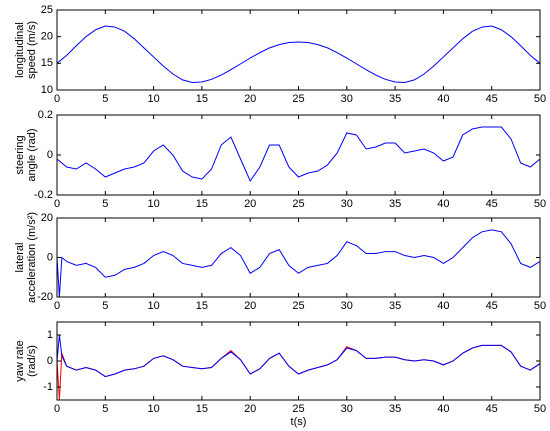 The image size is (550, 431). What do you see at coordinates (299, 422) in the screenshot?
I see `x-axis-label: t(s)` at bounding box center [299, 422].